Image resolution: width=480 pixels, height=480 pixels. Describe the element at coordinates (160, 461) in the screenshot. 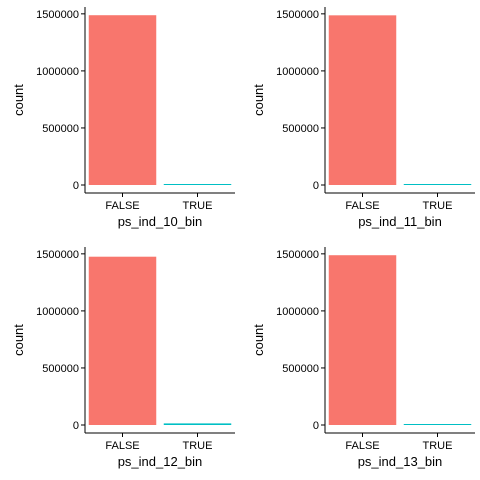

I see `x-axis-title: ps_ind_12_bin` at that location.